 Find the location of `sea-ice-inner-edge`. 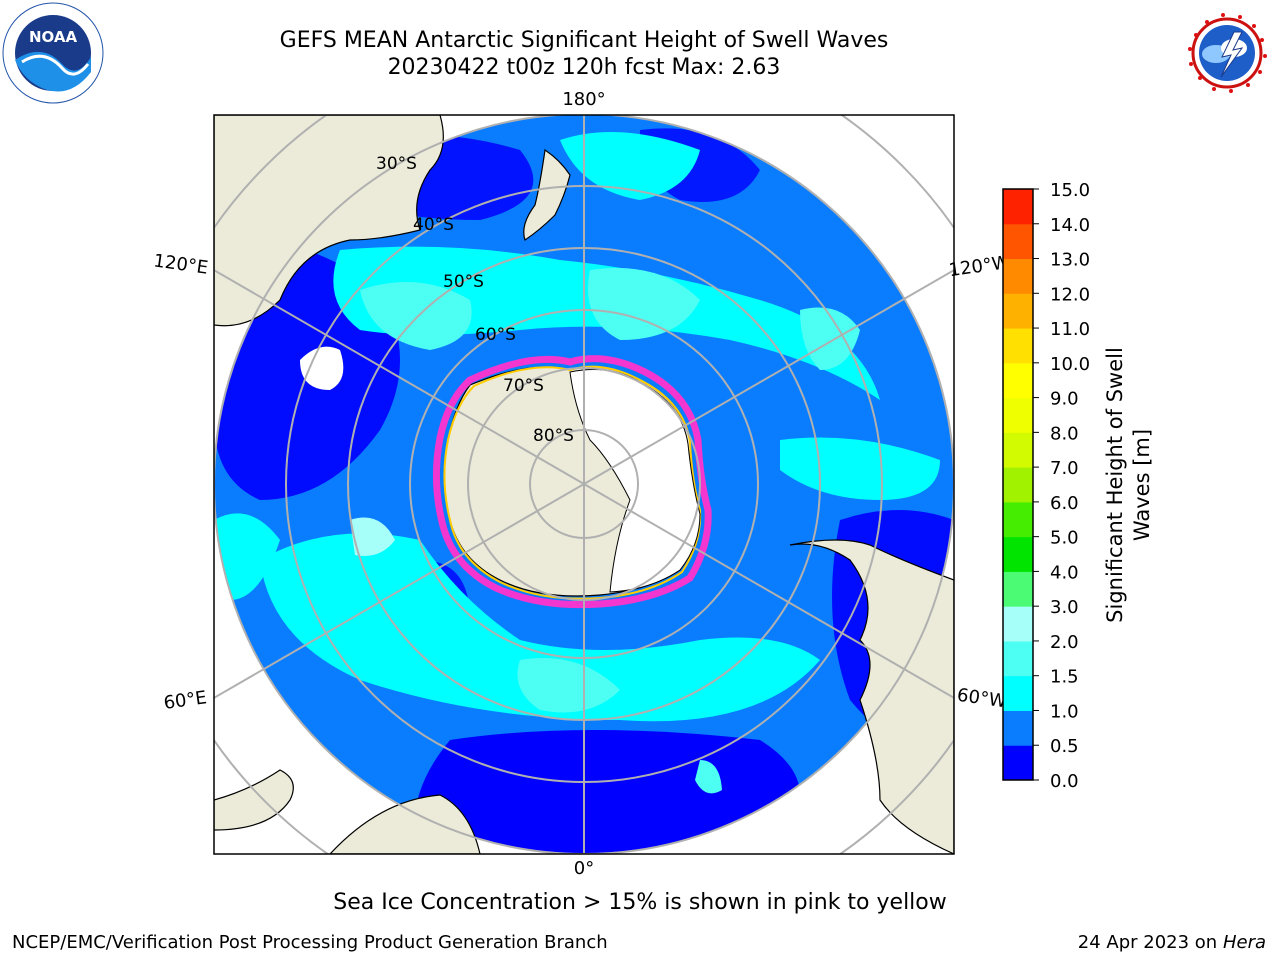

sea-ice-inner-edge is located at coordinates (572, 482).